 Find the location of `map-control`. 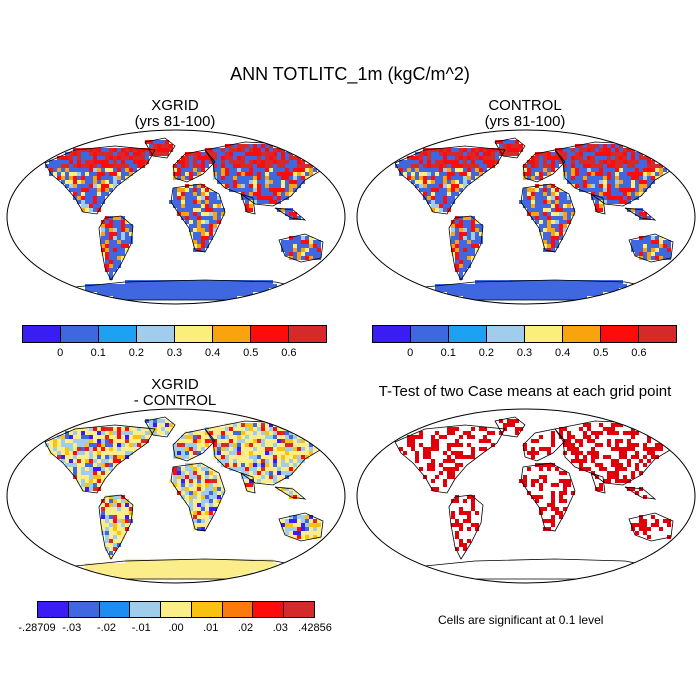

map-control is located at coordinates (526, 217).